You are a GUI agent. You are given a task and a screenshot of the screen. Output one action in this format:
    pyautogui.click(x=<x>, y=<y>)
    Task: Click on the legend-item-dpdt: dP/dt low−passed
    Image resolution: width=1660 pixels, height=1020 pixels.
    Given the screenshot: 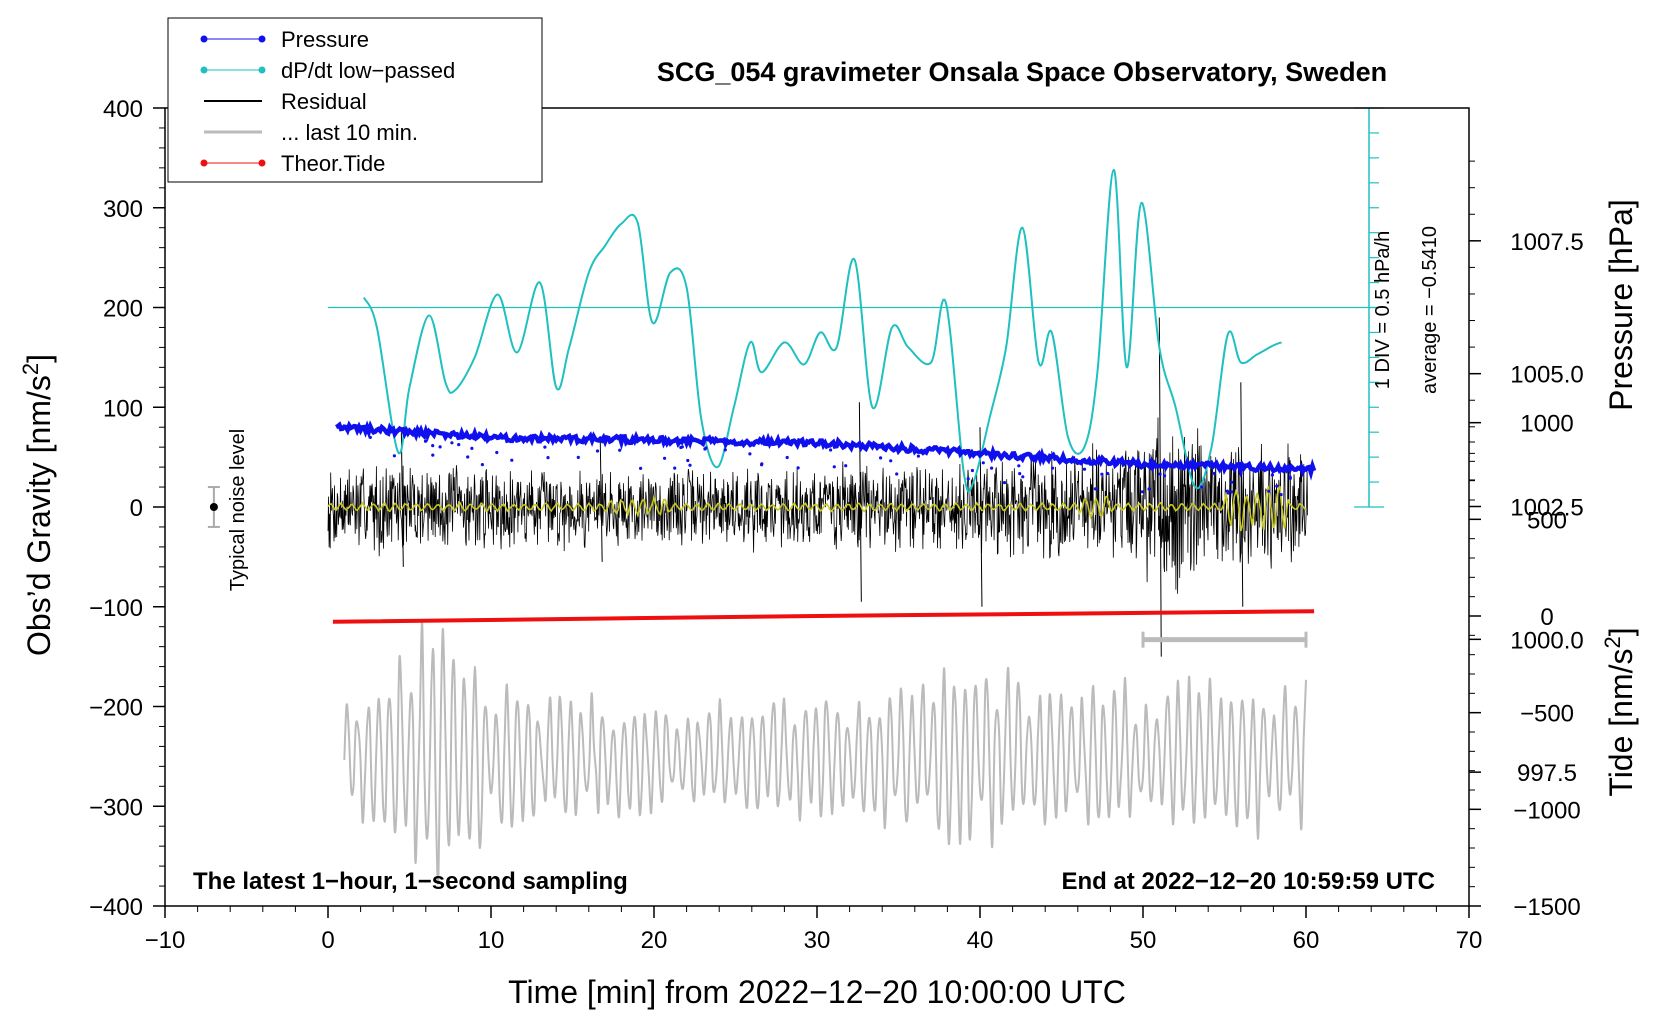 What is the action you would take?
    pyautogui.click(x=327, y=70)
    